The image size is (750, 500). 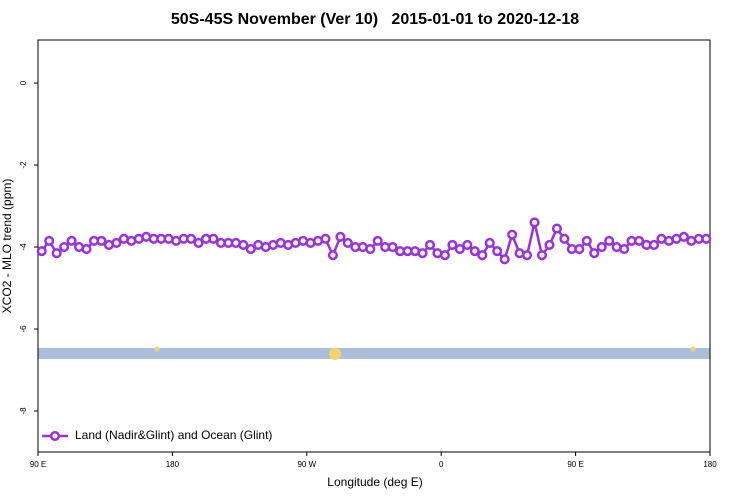 What do you see at coordinates (23, 411) in the screenshot?
I see `y-tick-label: -8` at bounding box center [23, 411].